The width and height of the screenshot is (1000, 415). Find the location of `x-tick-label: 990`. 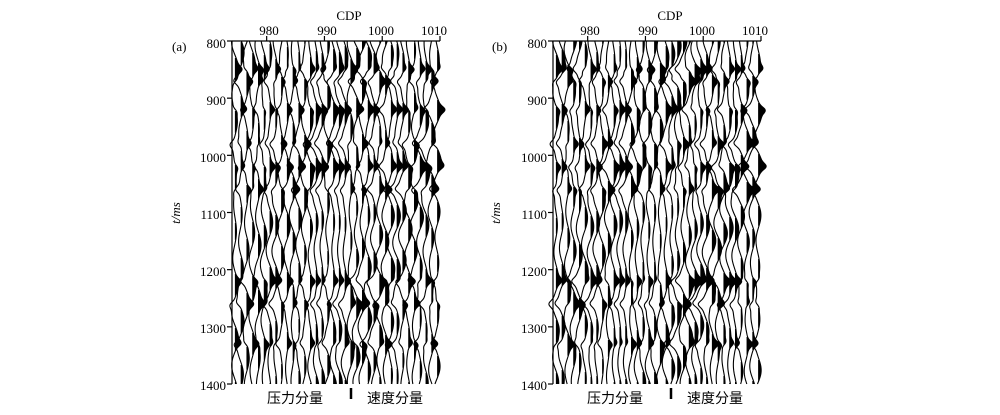

x-tick-label: 990 is located at coordinates (327, 30).